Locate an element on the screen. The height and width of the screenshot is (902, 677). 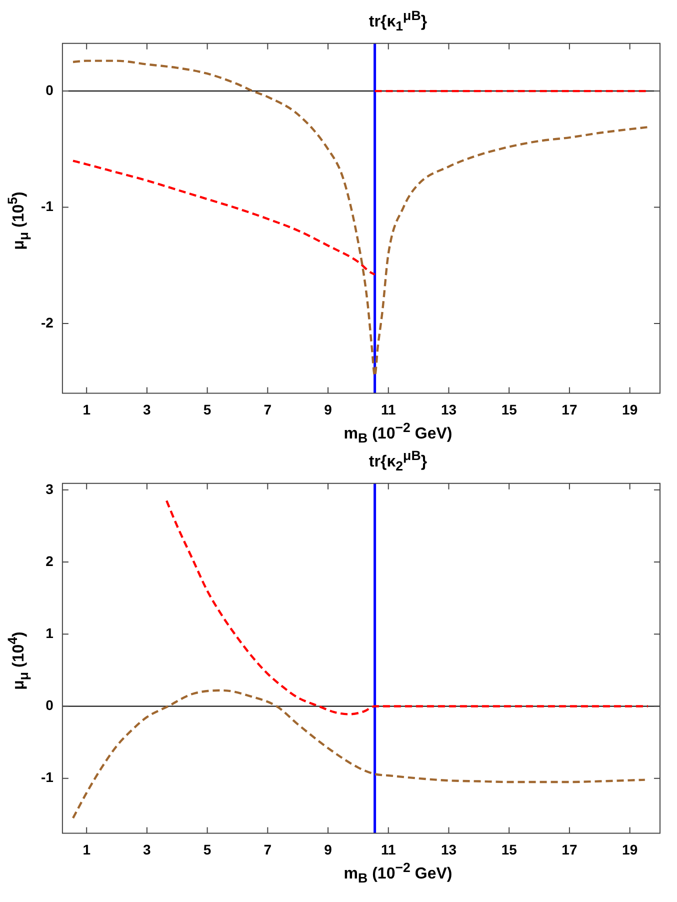
y-tick-label: 1 is located at coordinates (50, 633).